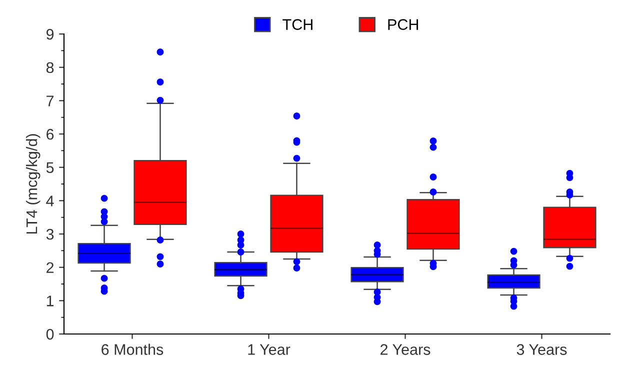 The height and width of the screenshot is (368, 625). Describe the element at coordinates (133, 349) in the screenshot. I see `x-tick-label: 6 Months` at that location.